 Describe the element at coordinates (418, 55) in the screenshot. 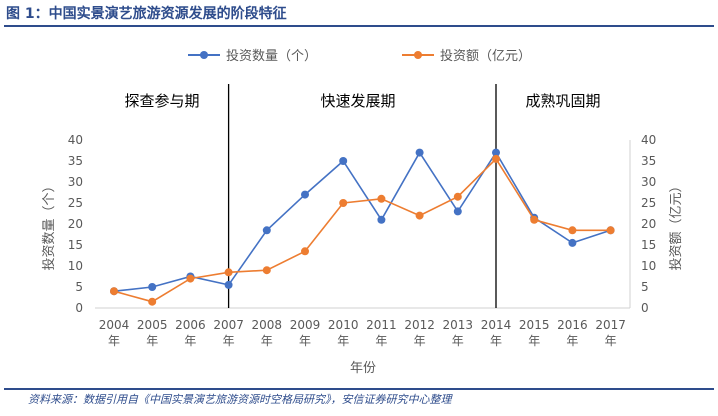

I see `legend-marker-amount` at that location.